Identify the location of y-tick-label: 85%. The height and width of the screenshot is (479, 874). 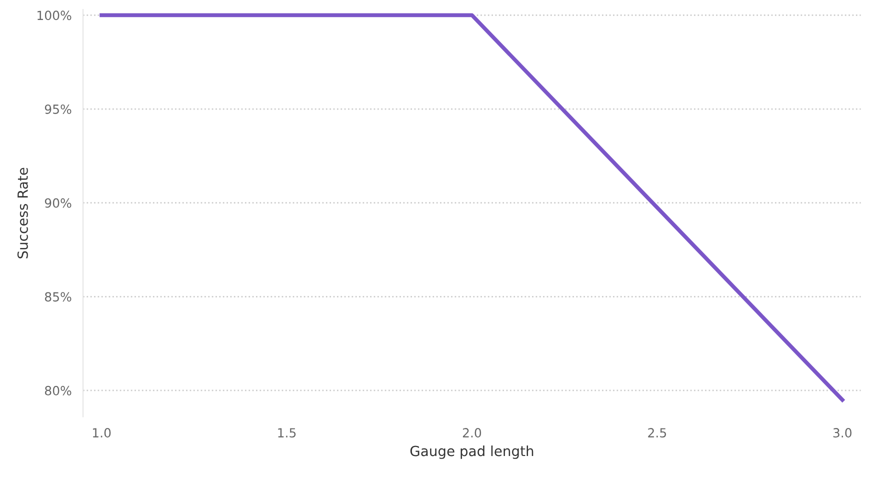
(58, 297).